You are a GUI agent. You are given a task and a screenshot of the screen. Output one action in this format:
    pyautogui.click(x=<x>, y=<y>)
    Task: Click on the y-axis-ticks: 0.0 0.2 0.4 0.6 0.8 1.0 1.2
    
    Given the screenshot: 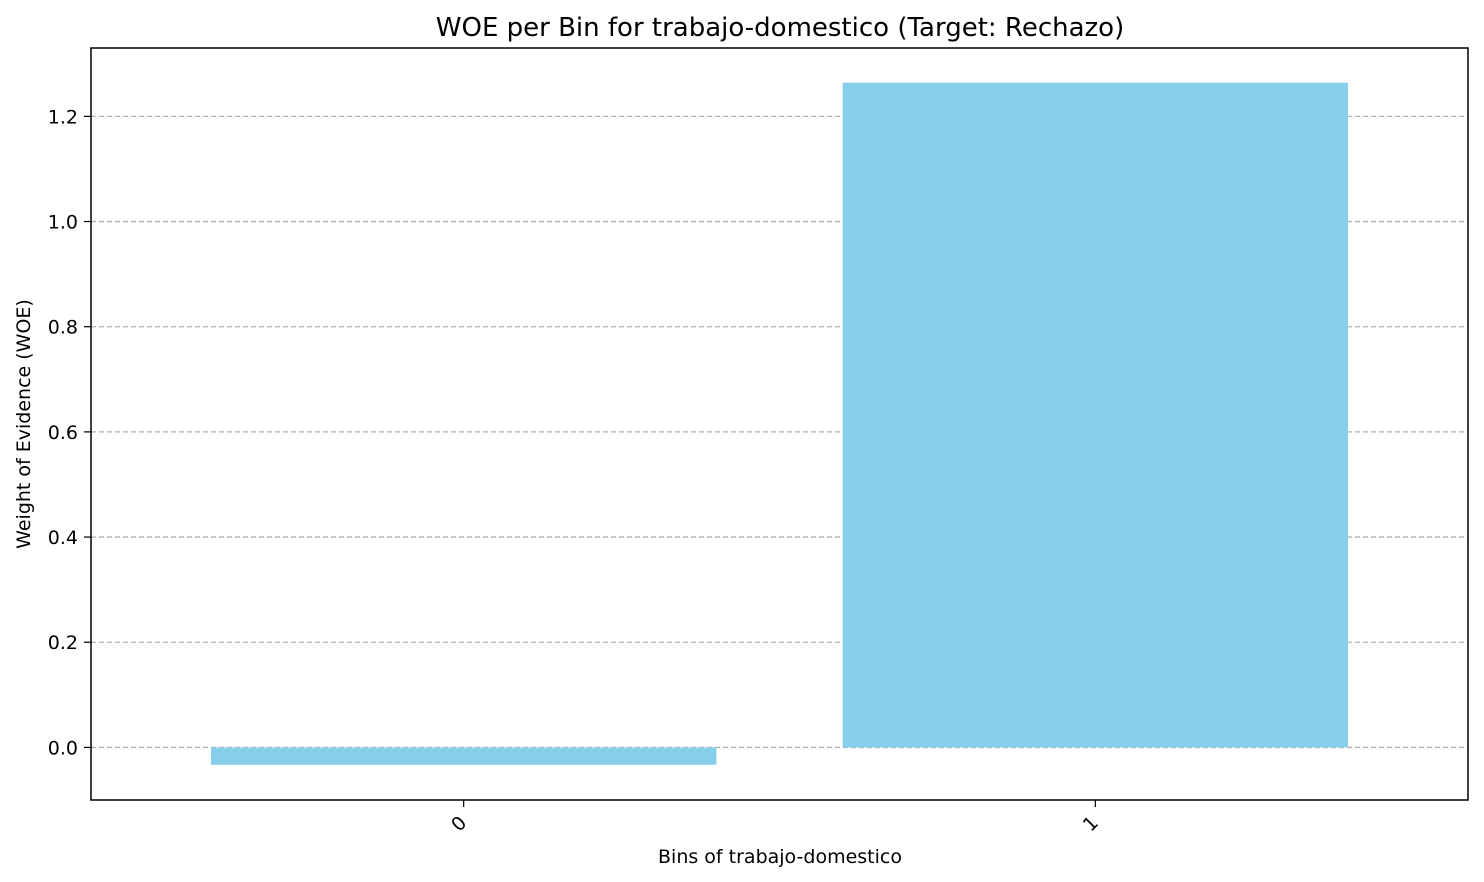 What is the action you would take?
    pyautogui.click(x=69, y=432)
    